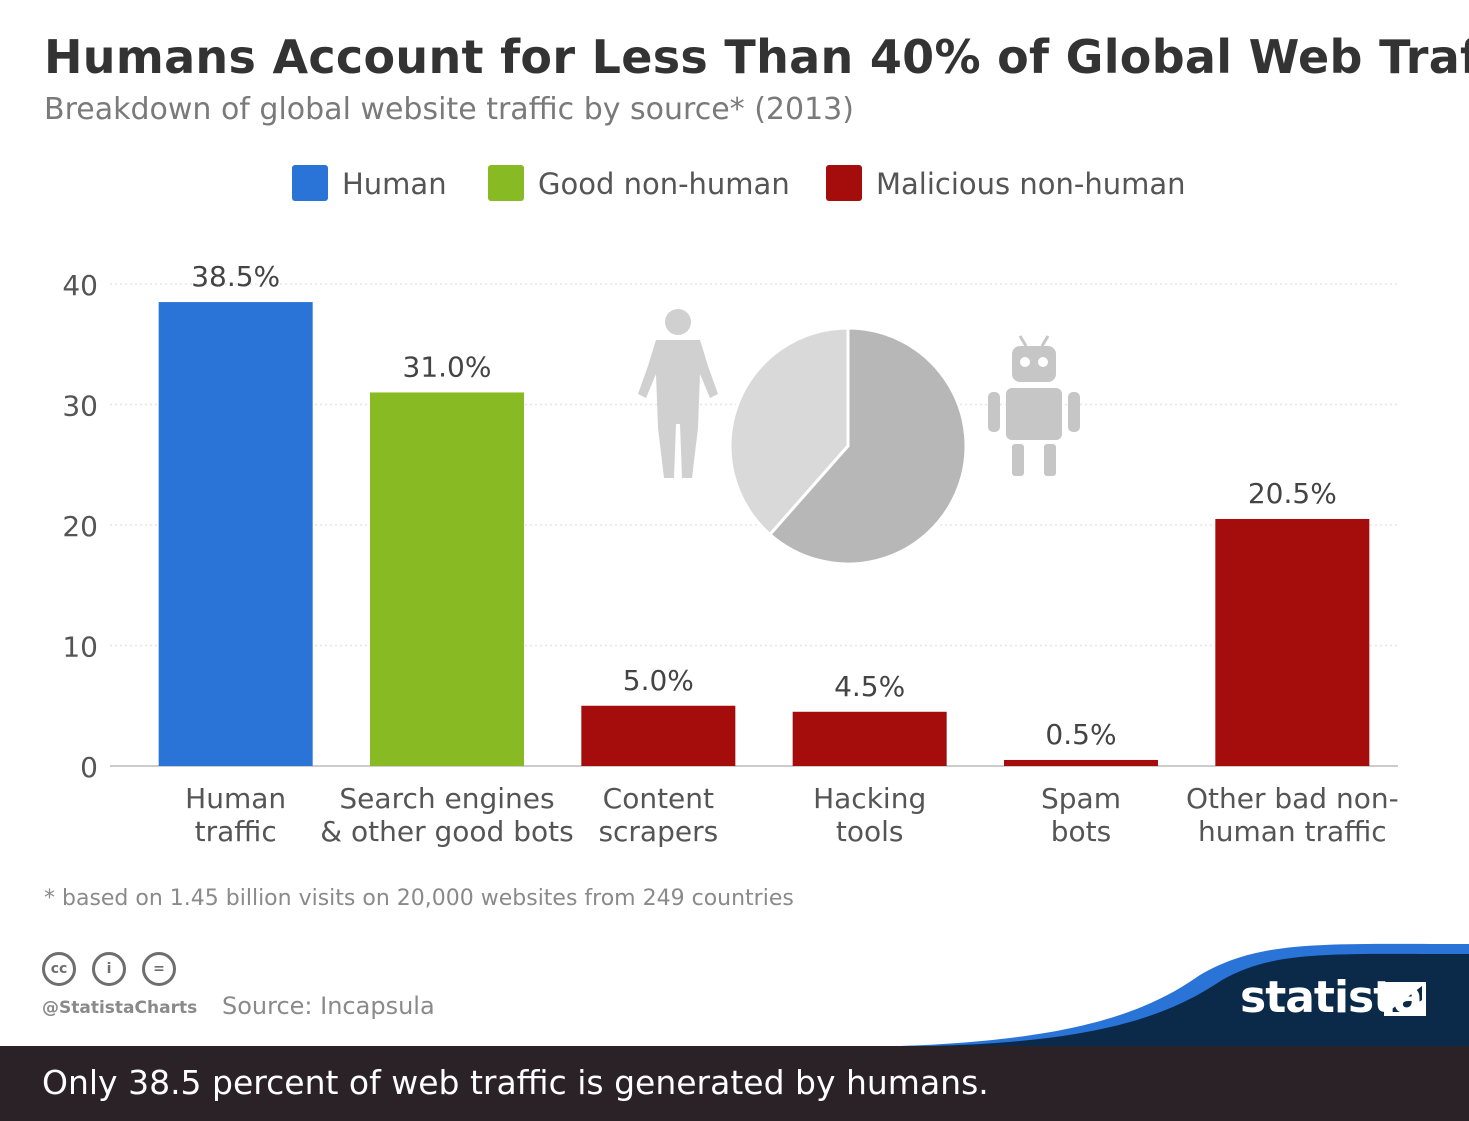 This screenshot has width=1469, height=1121. Describe the element at coordinates (658, 680) in the screenshot. I see `data-label: 5.0%` at that location.